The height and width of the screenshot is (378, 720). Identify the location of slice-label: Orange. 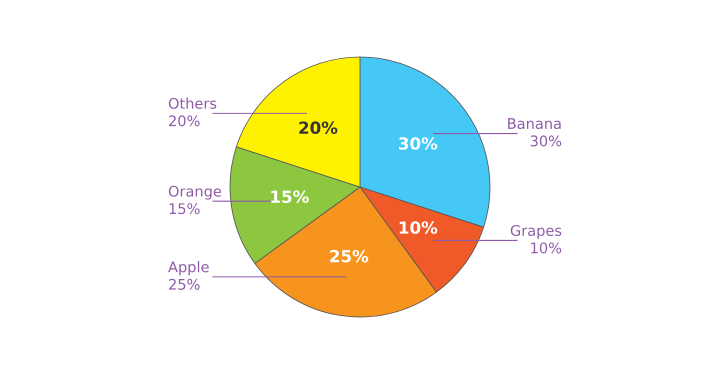
(195, 193).